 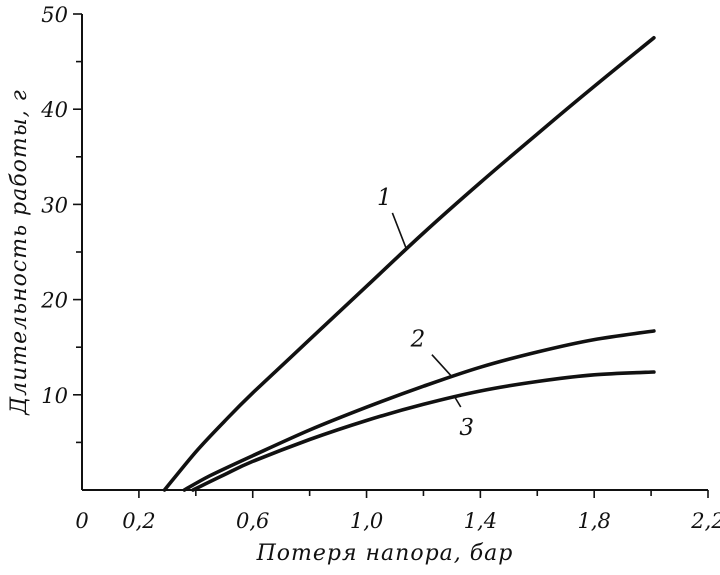 I want to click on curve-label-1: 1, so click(x=384, y=198).